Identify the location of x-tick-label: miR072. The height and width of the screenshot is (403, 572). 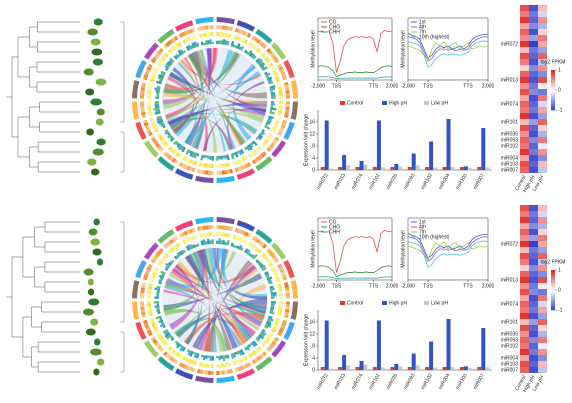
(323, 181).